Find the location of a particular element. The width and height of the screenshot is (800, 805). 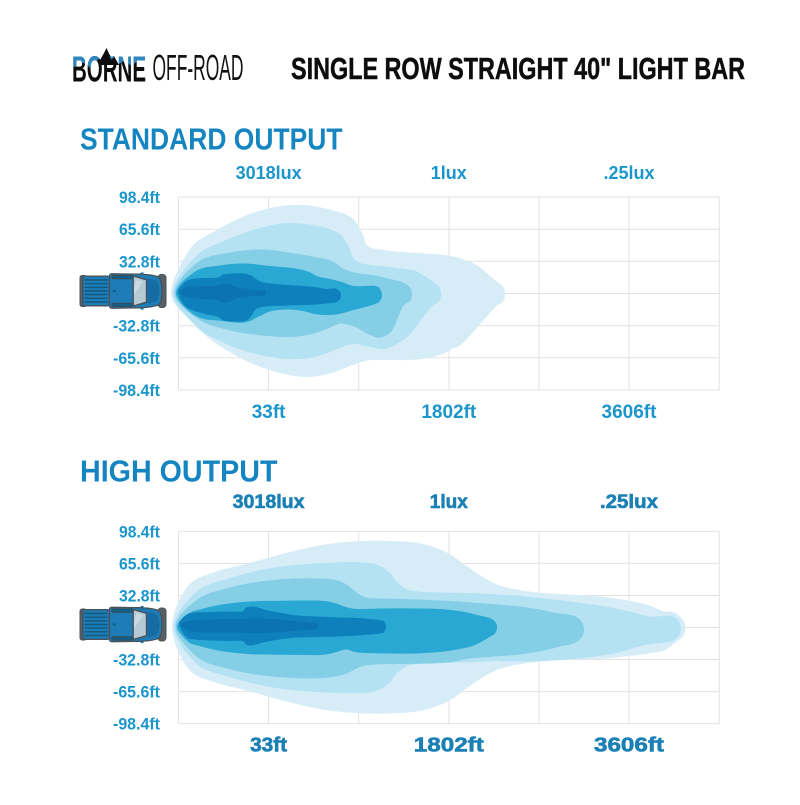

svg-text: BORNE is located at coordinates (109, 69).